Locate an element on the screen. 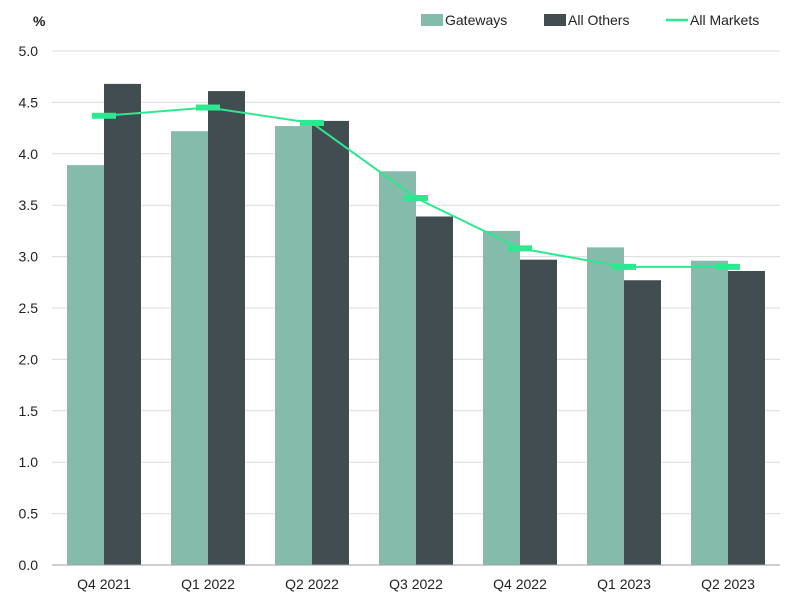 The image size is (800, 596). x-tick-label: Q3 2022 is located at coordinates (416, 584).